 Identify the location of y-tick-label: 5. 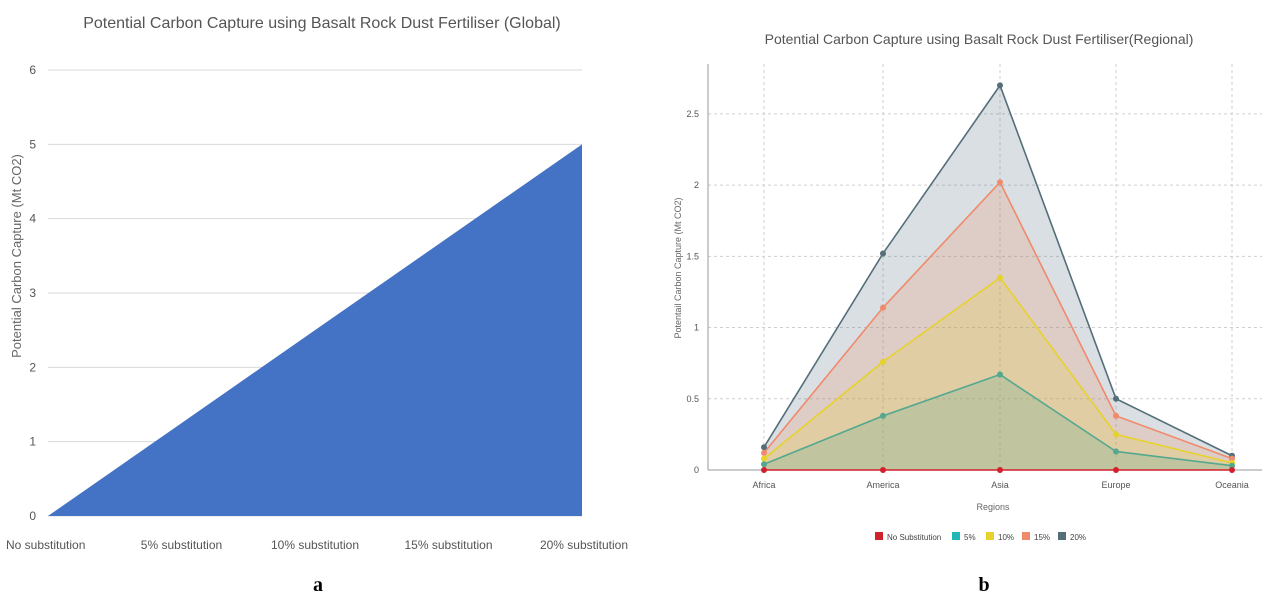
(32, 144).